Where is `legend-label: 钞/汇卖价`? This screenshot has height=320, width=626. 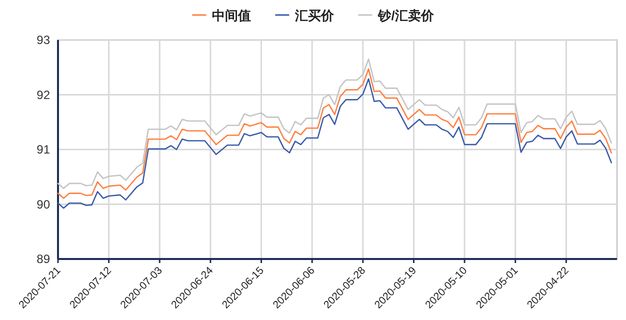
legend-label: 钞/汇卖价 is located at coordinates (406, 15).